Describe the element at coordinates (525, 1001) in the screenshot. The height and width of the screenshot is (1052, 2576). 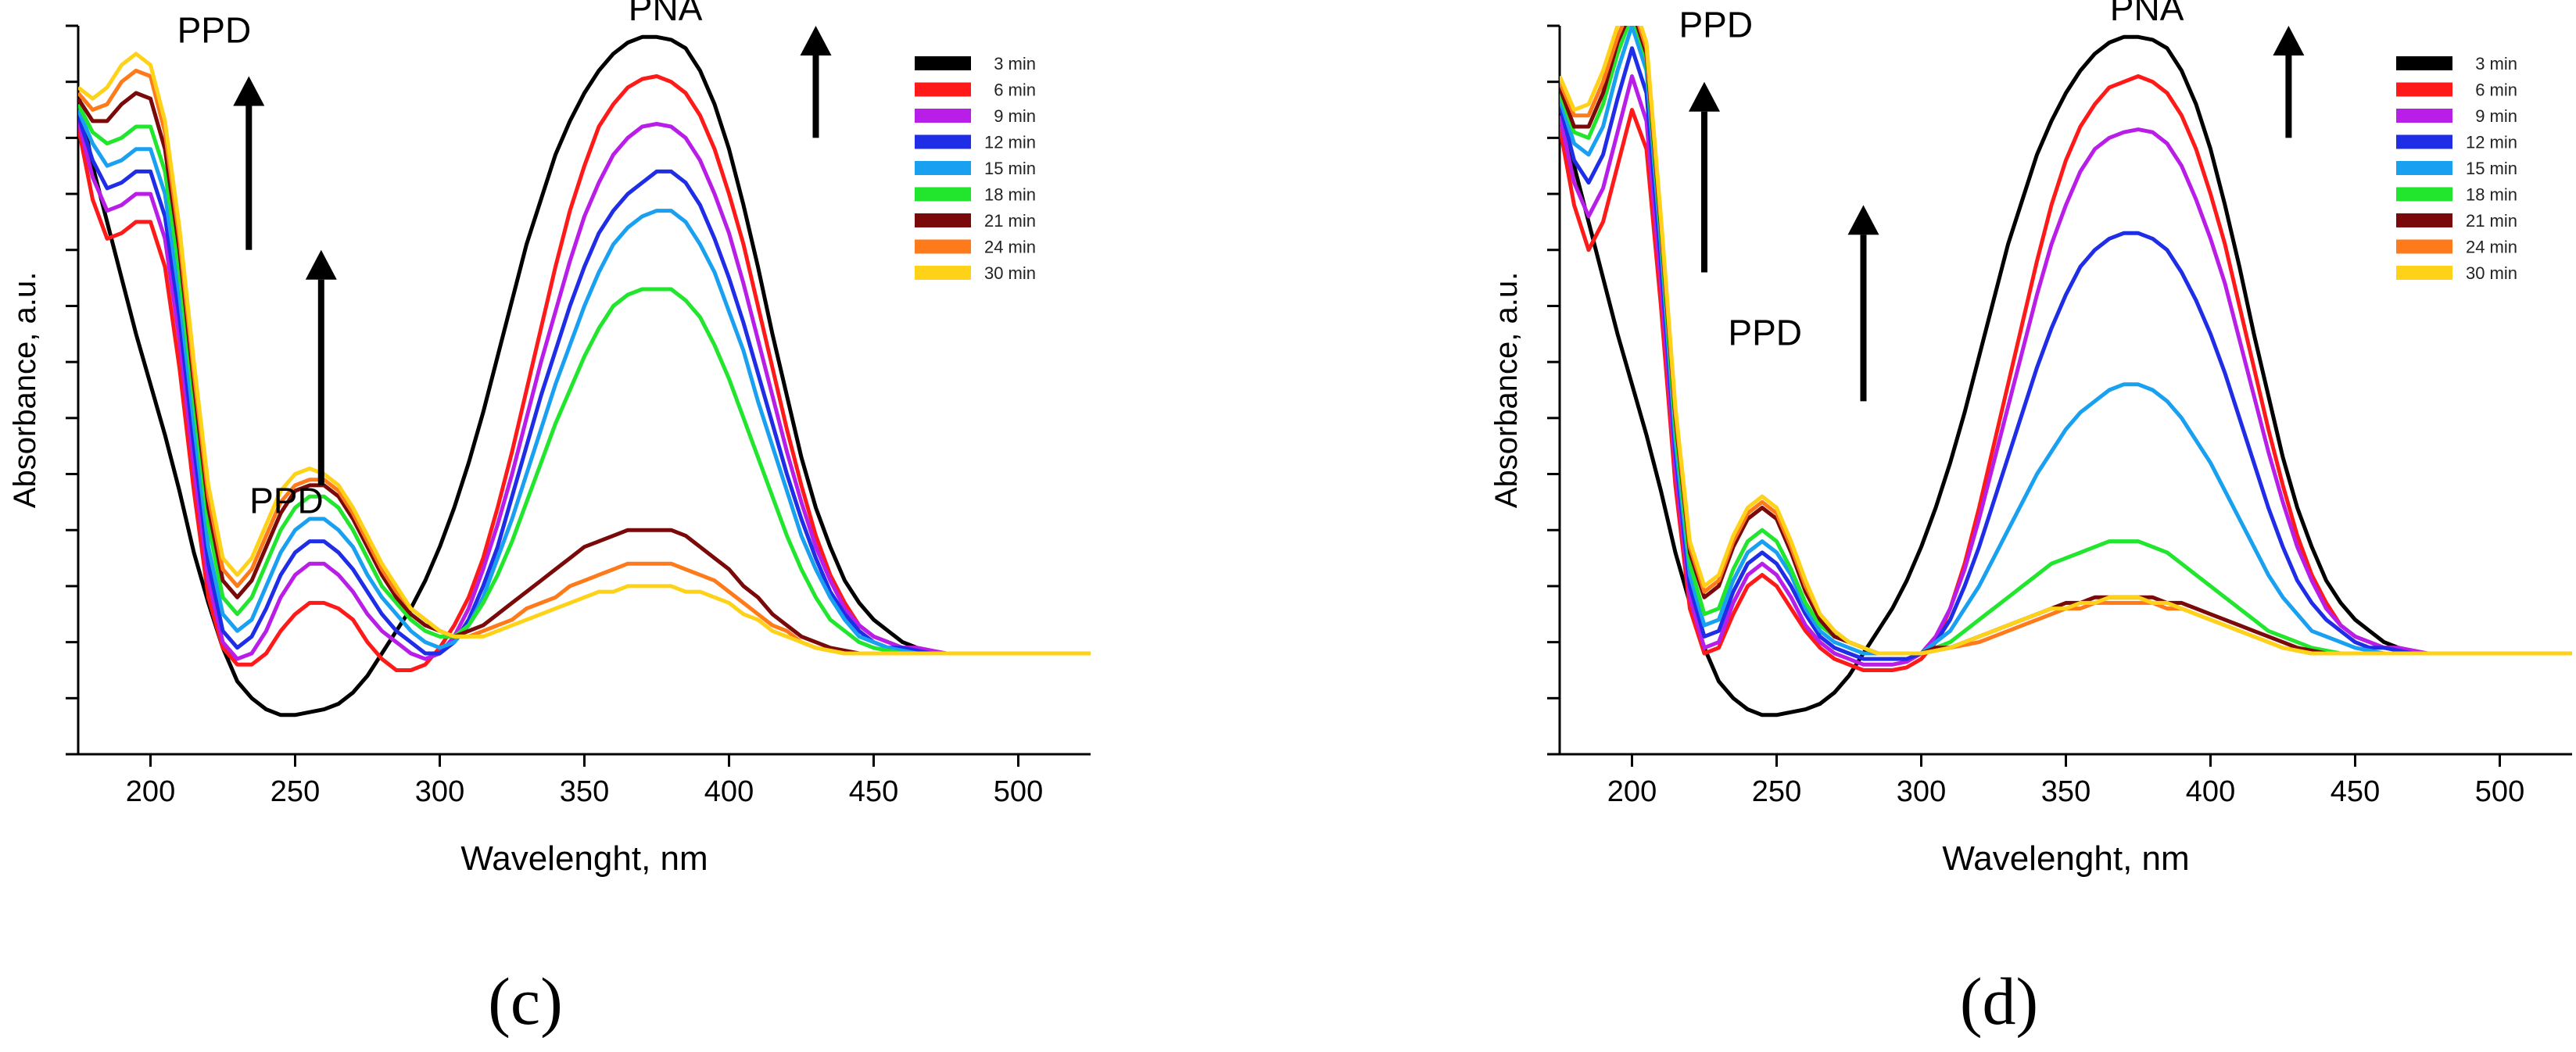
I see `panel-caption: (c)` at that location.